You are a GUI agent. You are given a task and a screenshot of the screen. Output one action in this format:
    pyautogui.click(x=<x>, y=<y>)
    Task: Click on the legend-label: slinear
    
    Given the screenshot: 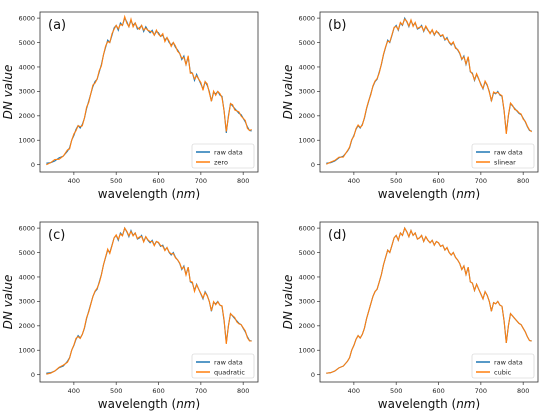 What is the action you would take?
    pyautogui.click(x=505, y=162)
    